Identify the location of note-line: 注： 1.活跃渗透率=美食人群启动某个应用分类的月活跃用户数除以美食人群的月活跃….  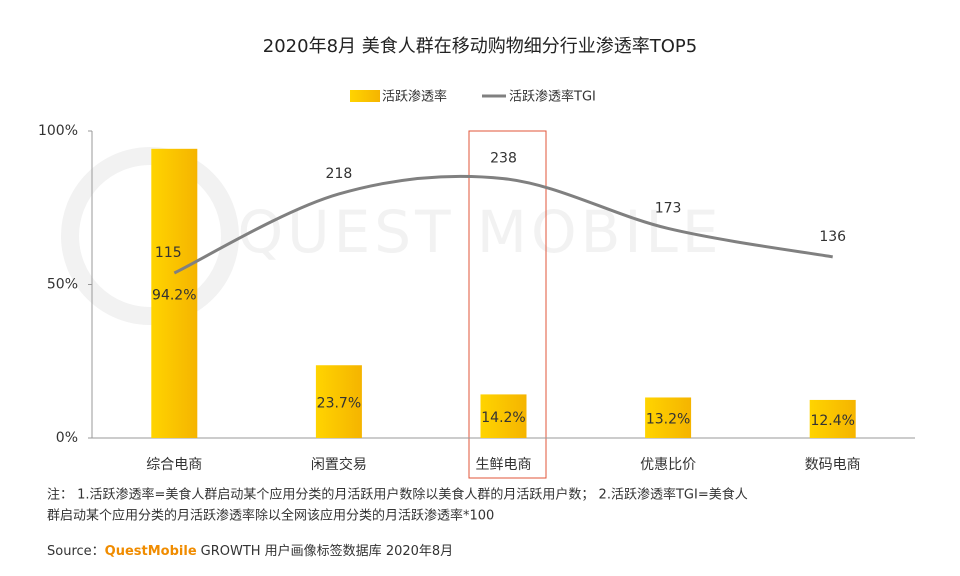
(397, 495).